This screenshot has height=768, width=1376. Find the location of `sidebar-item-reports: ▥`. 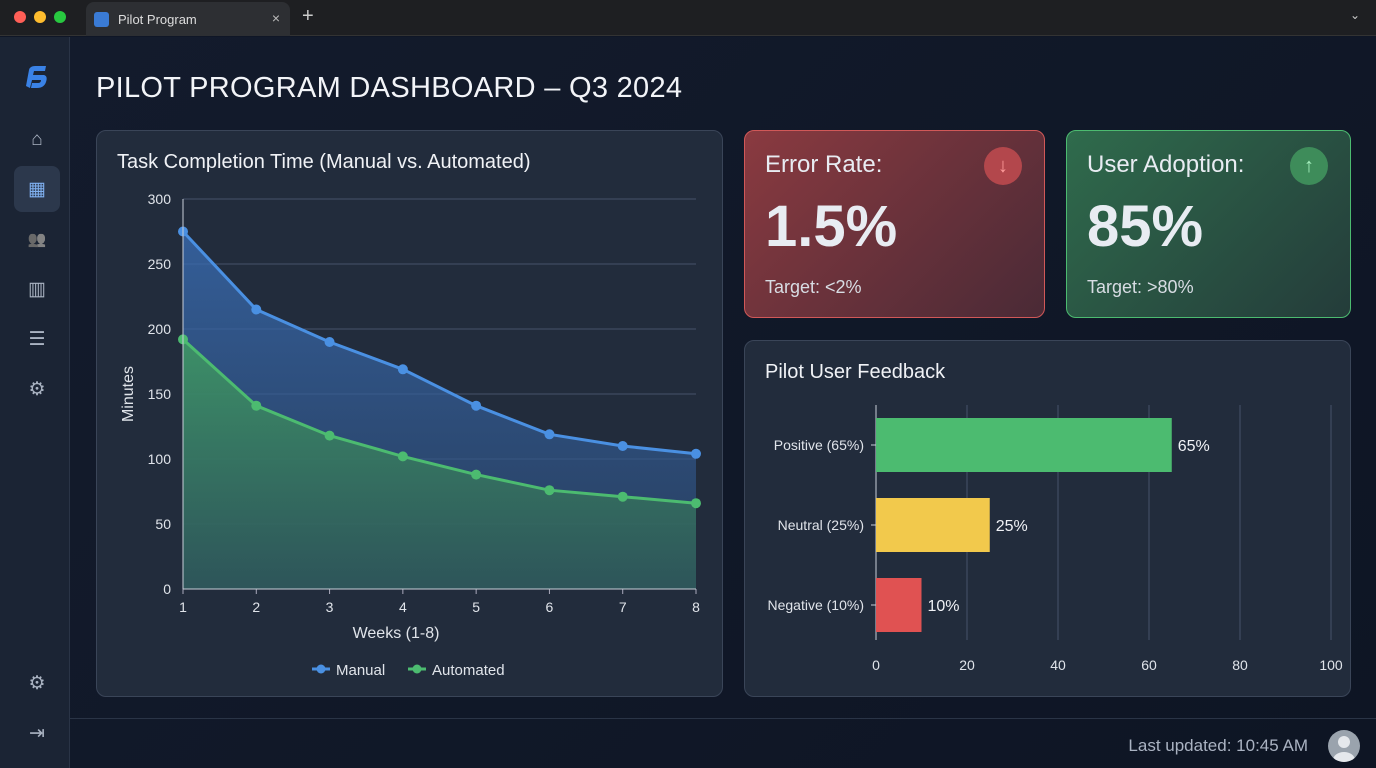

sidebar-item-reports: ▥ is located at coordinates (37, 289).